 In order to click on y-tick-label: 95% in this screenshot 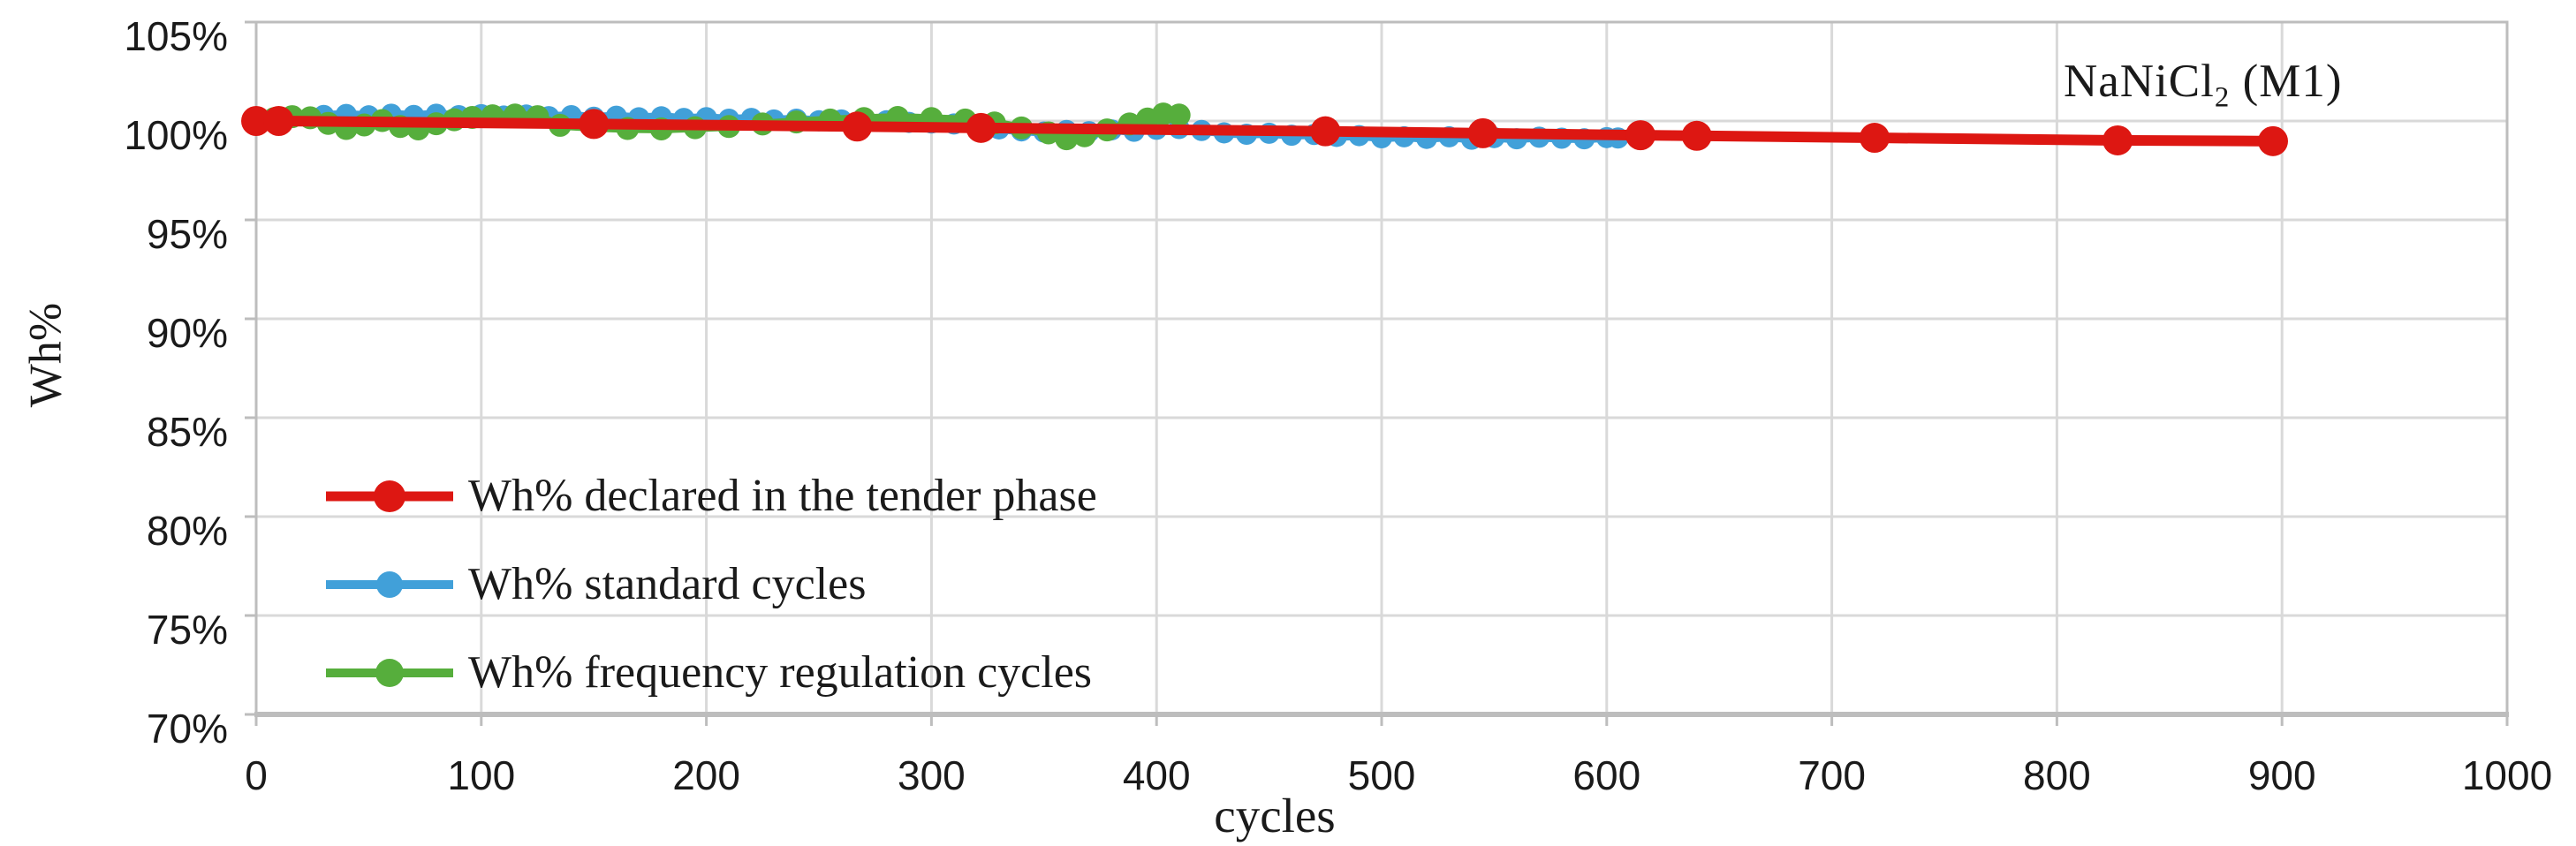, I will do `click(188, 234)`.